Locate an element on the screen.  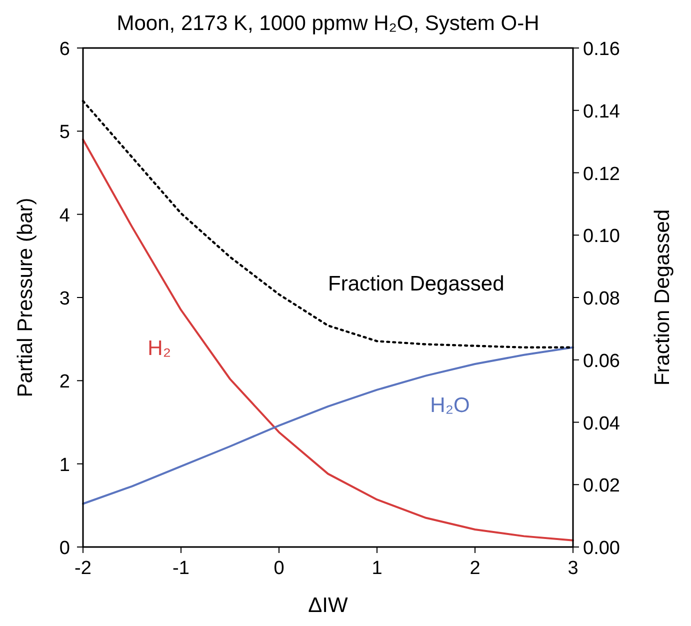
y-tick-label: 6 is located at coordinates (64, 49).